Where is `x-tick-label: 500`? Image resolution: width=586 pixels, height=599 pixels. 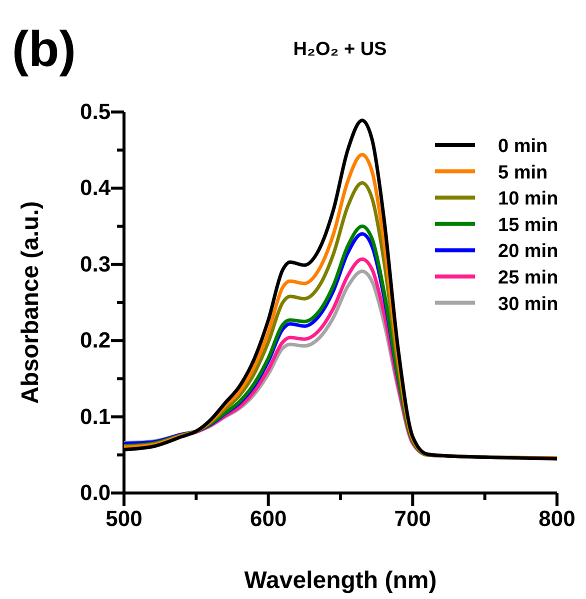 x-tick-label: 500 is located at coordinates (124, 519).